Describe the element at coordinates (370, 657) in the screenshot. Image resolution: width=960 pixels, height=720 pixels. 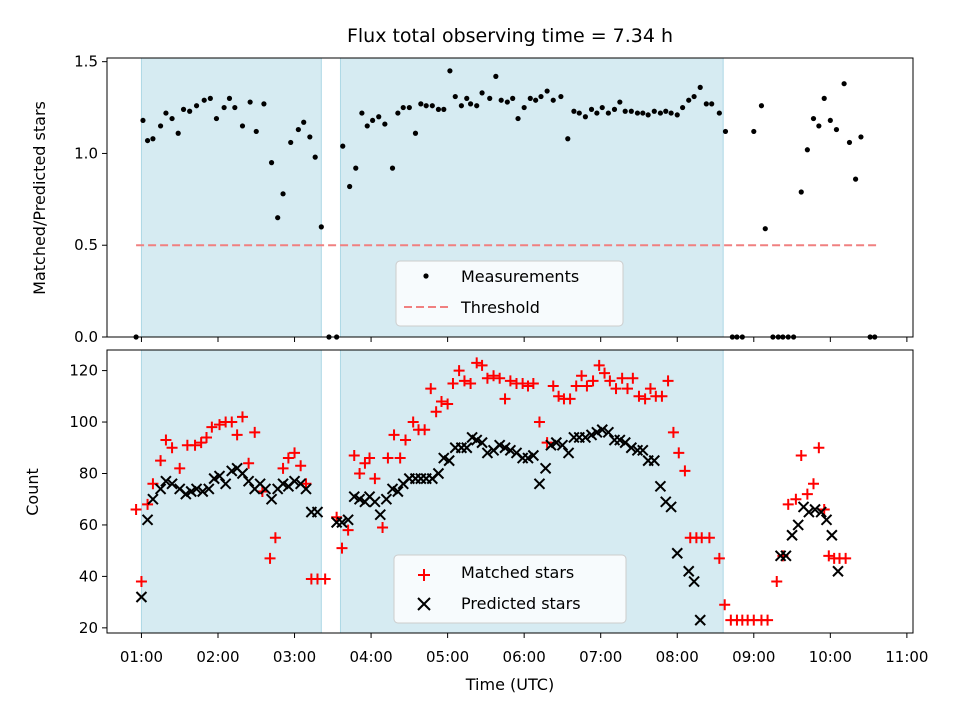
I see `x-tick-label: 04:00` at that location.